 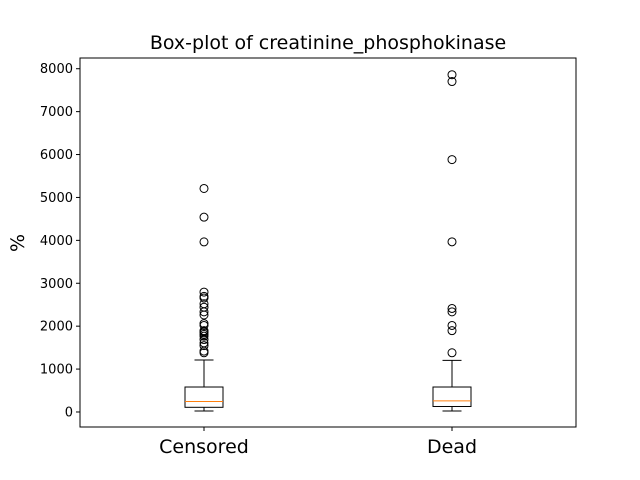 I want to click on y-tick-label: 1000, so click(x=56, y=370).